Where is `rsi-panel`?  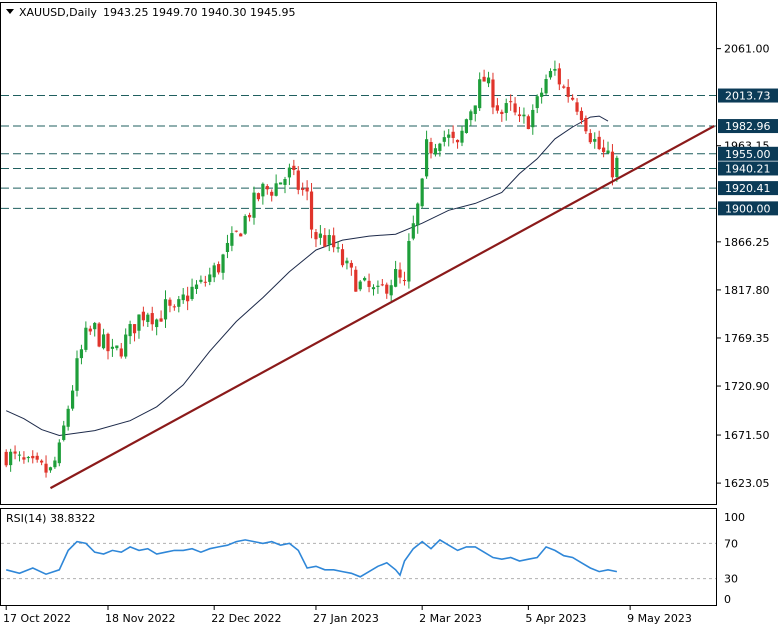
rsi-panel is located at coordinates (358, 557).